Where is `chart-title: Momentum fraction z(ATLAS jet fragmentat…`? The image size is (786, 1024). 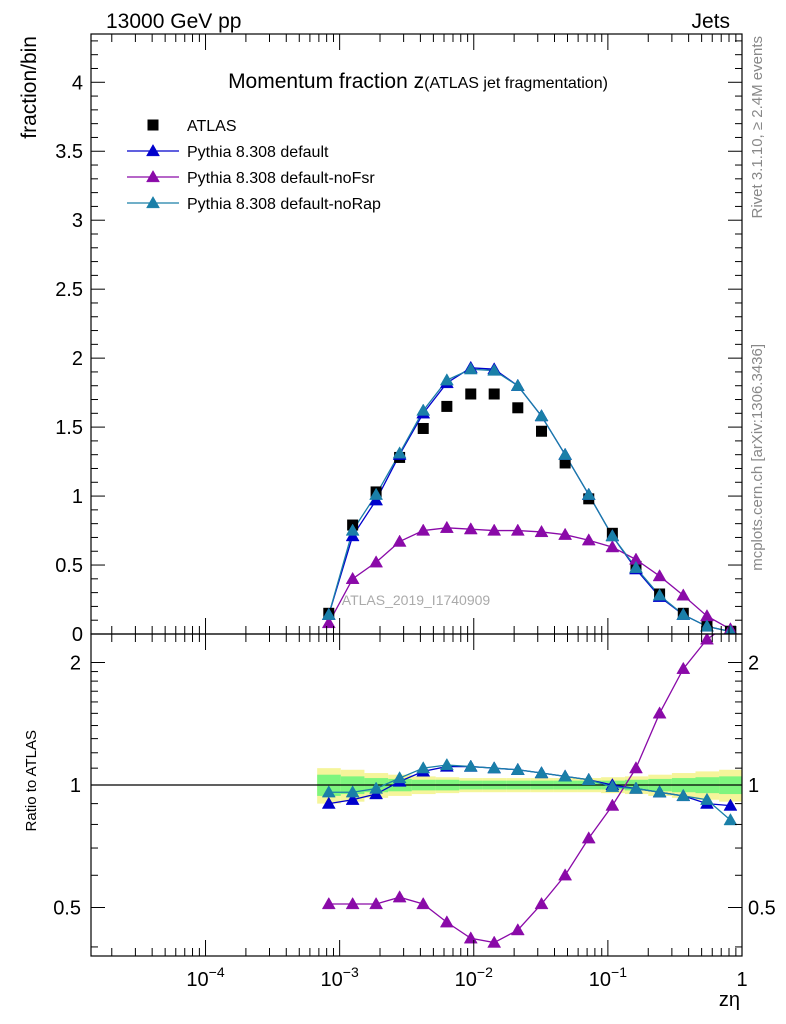
chart-title: Momentum fraction z(ATLAS jet fragmentat… is located at coordinates (418, 81).